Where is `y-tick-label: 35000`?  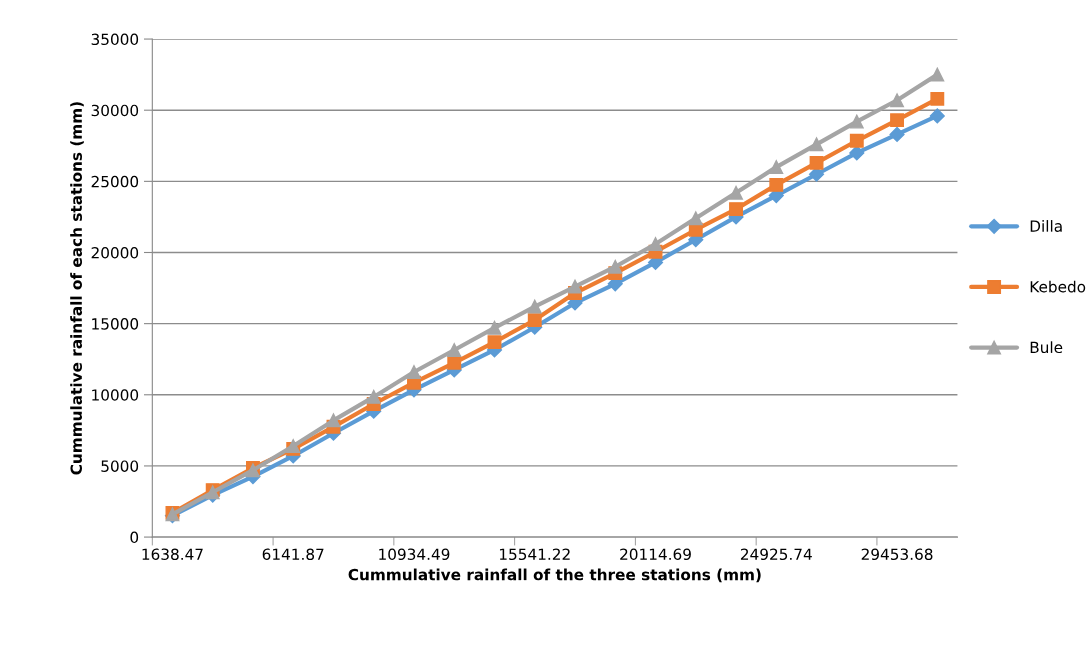 y-tick-label: 35000 is located at coordinates (115, 39).